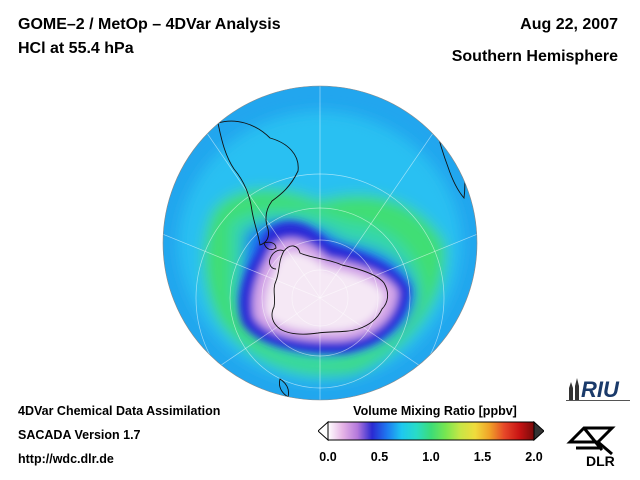  Describe the element at coordinates (538, 431) in the screenshot. I see `colorbar-right-arrow` at that location.